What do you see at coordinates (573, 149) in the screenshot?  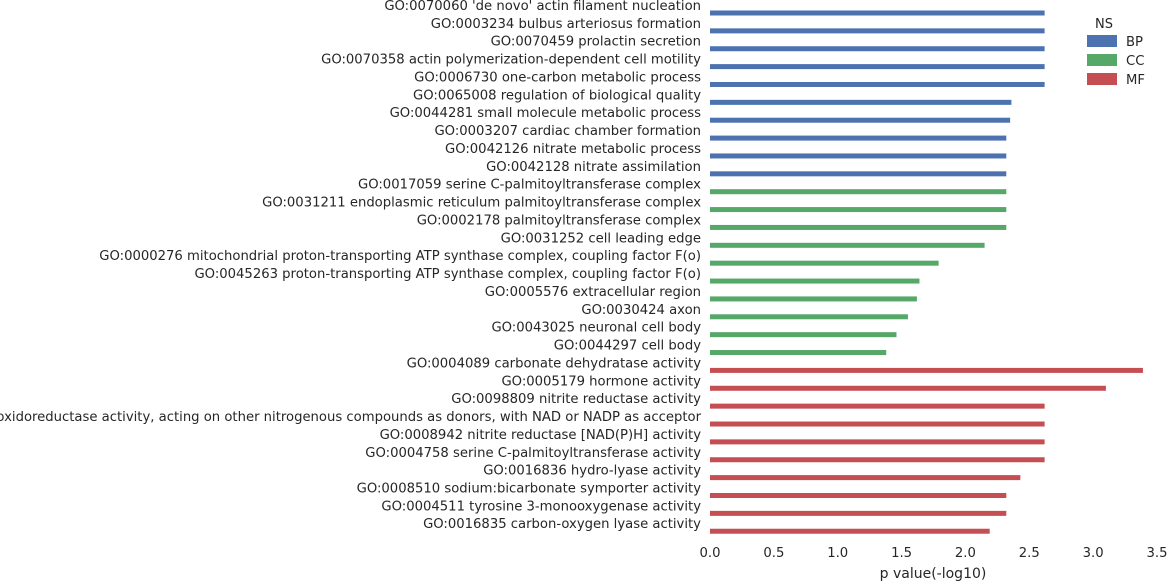 I see `category-label: GO:0042126 nitrate metabolic process` at bounding box center [573, 149].